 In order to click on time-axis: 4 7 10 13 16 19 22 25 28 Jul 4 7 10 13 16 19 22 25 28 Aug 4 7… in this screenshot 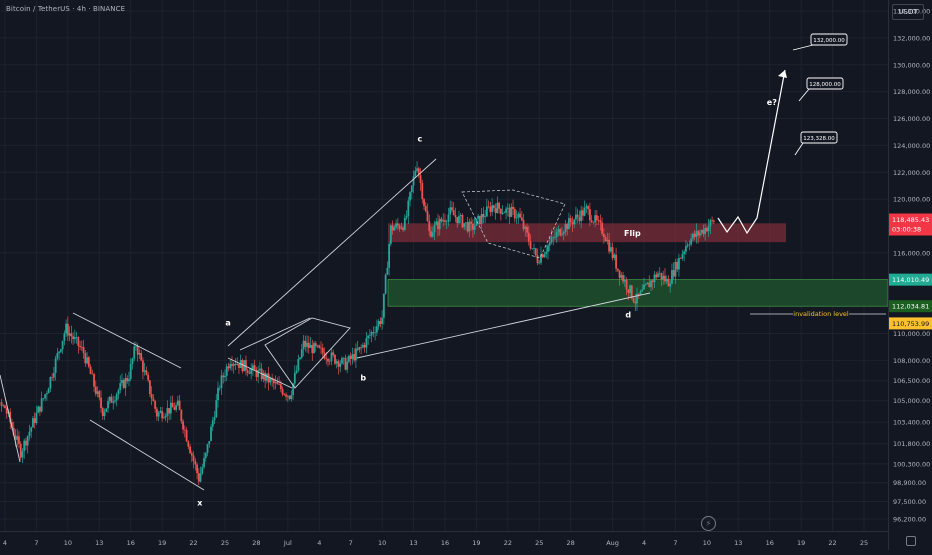, I will do `click(444, 541)`.